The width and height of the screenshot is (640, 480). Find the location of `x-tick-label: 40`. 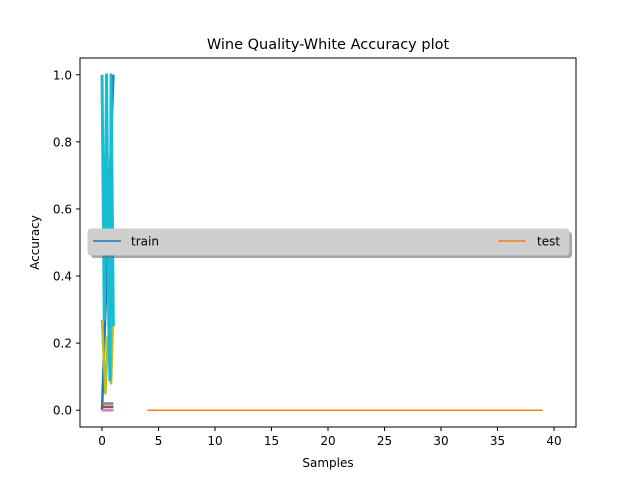

x-tick-label: 40 is located at coordinates (553, 441).